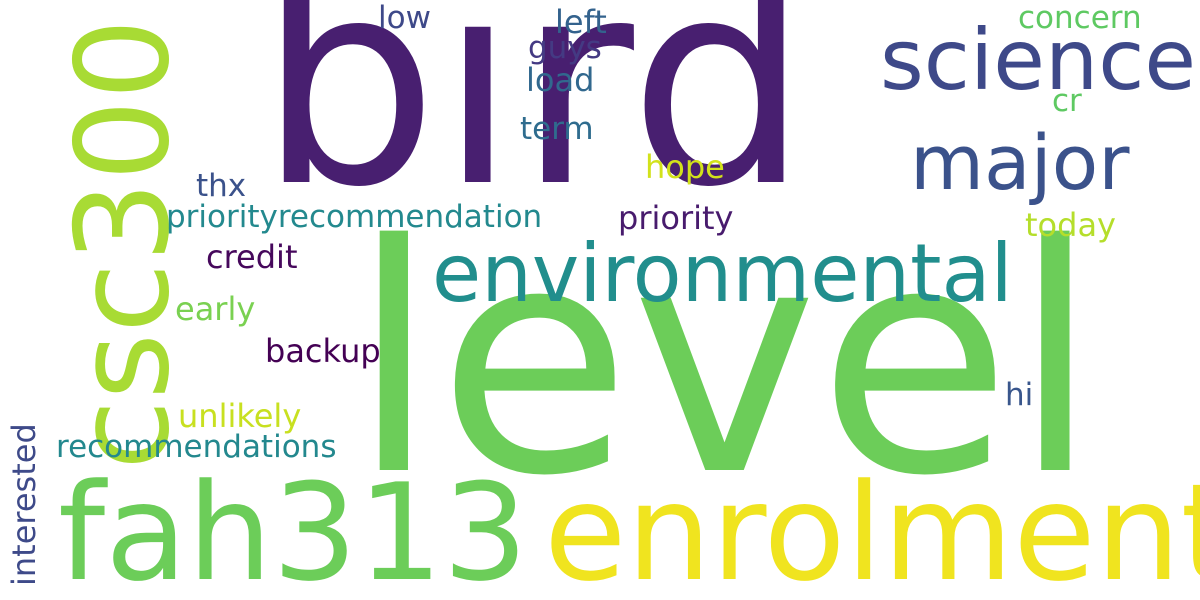 The width and height of the screenshot is (1200, 600). I want to click on word-left: left, so click(581, 22).